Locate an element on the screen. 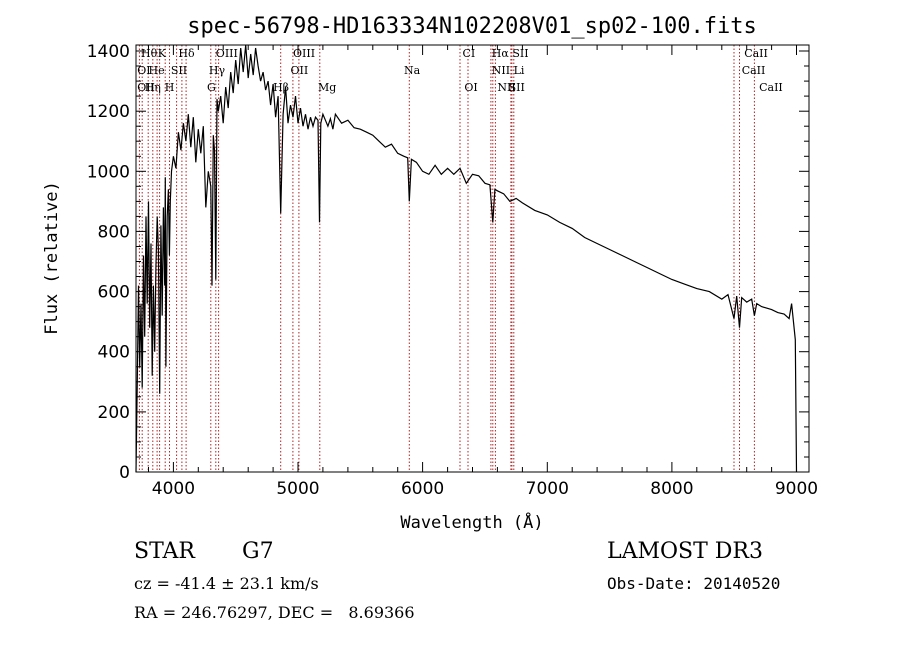 This screenshot has height=649, width=900. spectral-subclass: G7 is located at coordinates (258, 551).